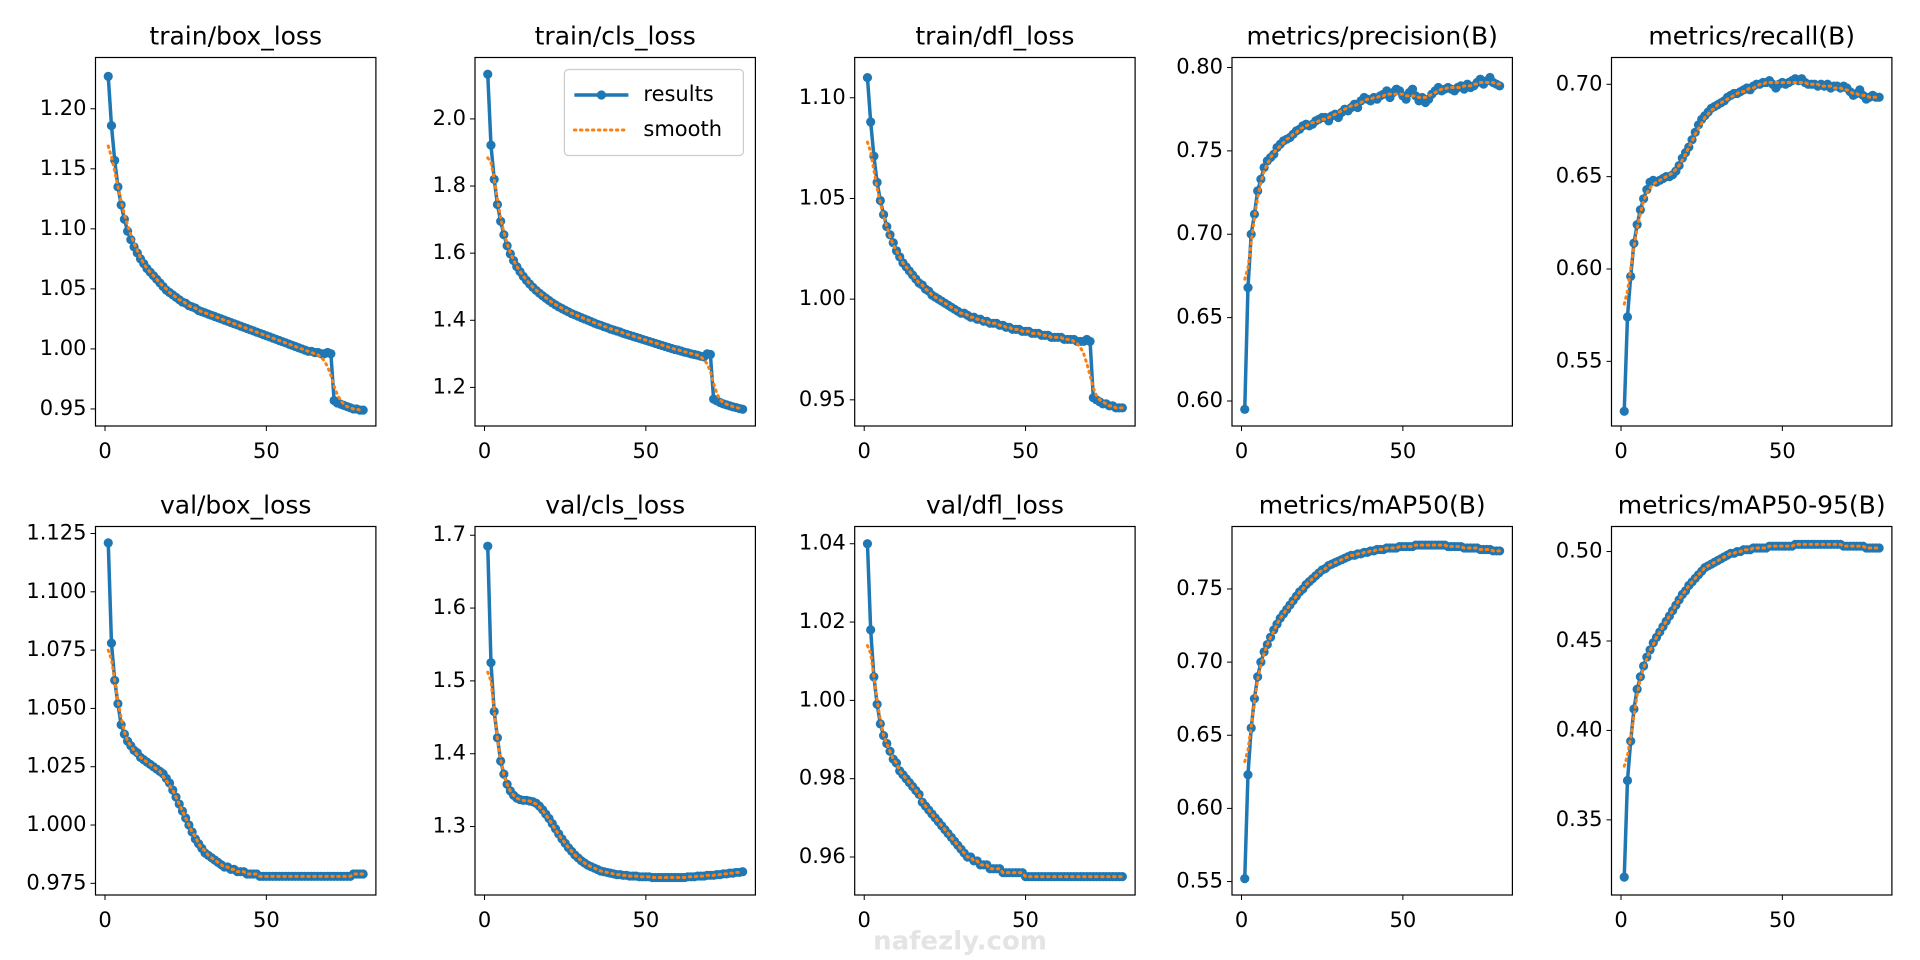 This screenshot has height=960, width=1920. Describe the element at coordinates (1372, 505) in the screenshot. I see `subplot-title: metrics/mAP50(B)` at that location.